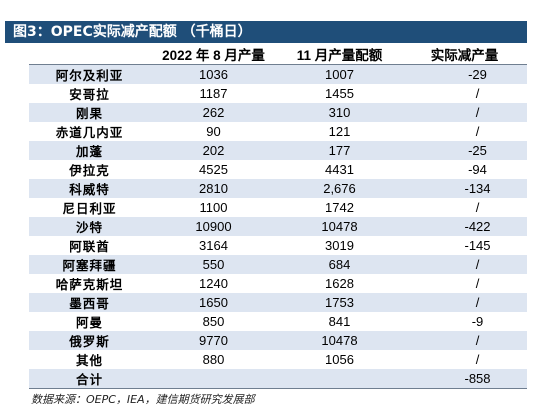  Describe the element at coordinates (339, 264) in the screenshot. I see `nov-quota-cell: 684` at that location.